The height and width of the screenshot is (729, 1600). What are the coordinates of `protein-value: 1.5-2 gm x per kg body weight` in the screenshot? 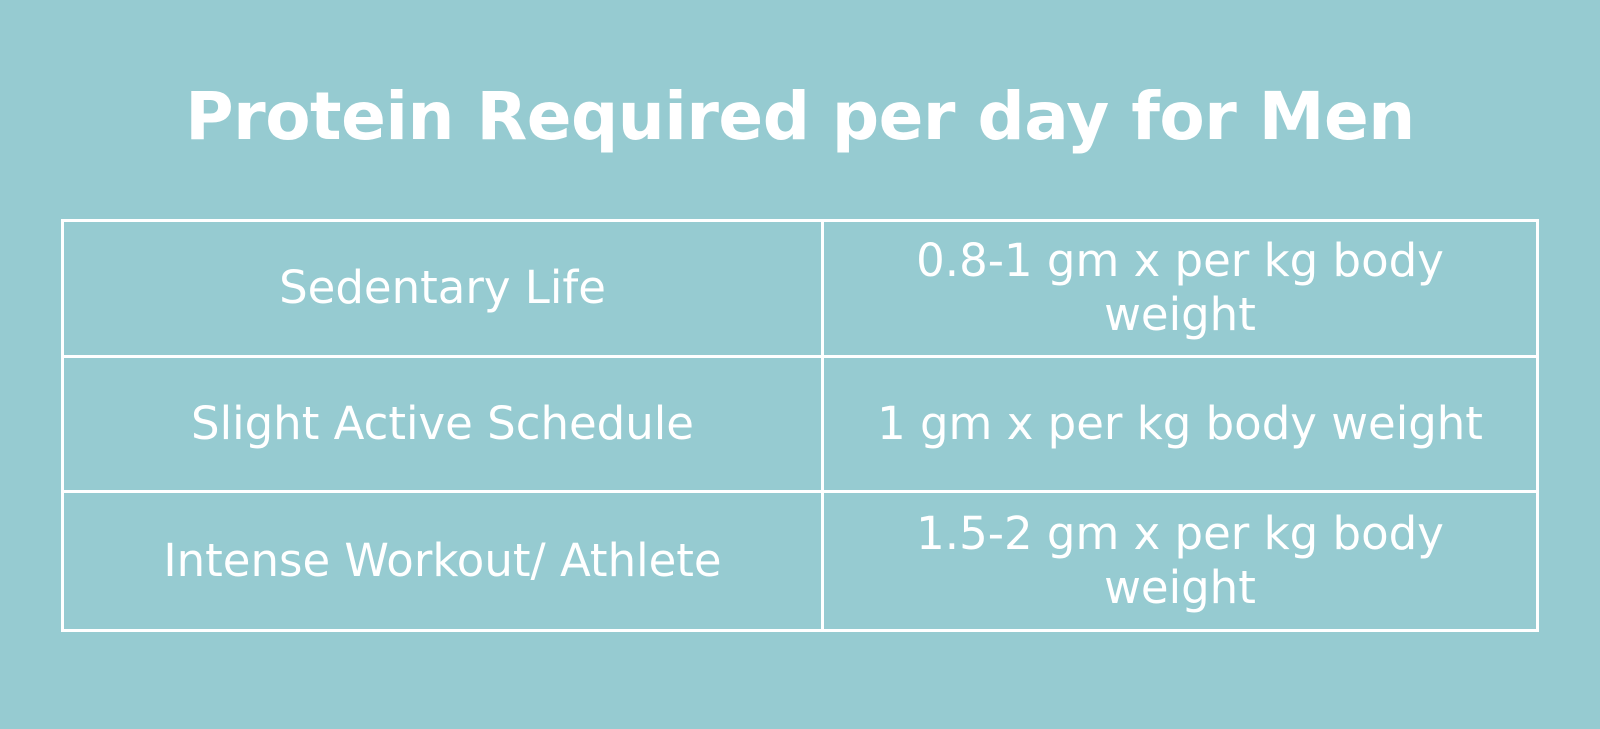 It's located at (1180, 561).